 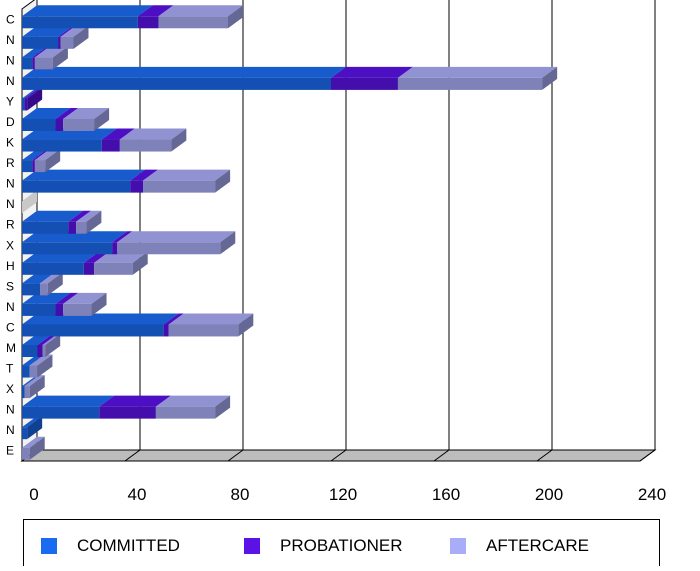 What do you see at coordinates (549, 494) in the screenshot?
I see `x-tick-label: 200` at bounding box center [549, 494].